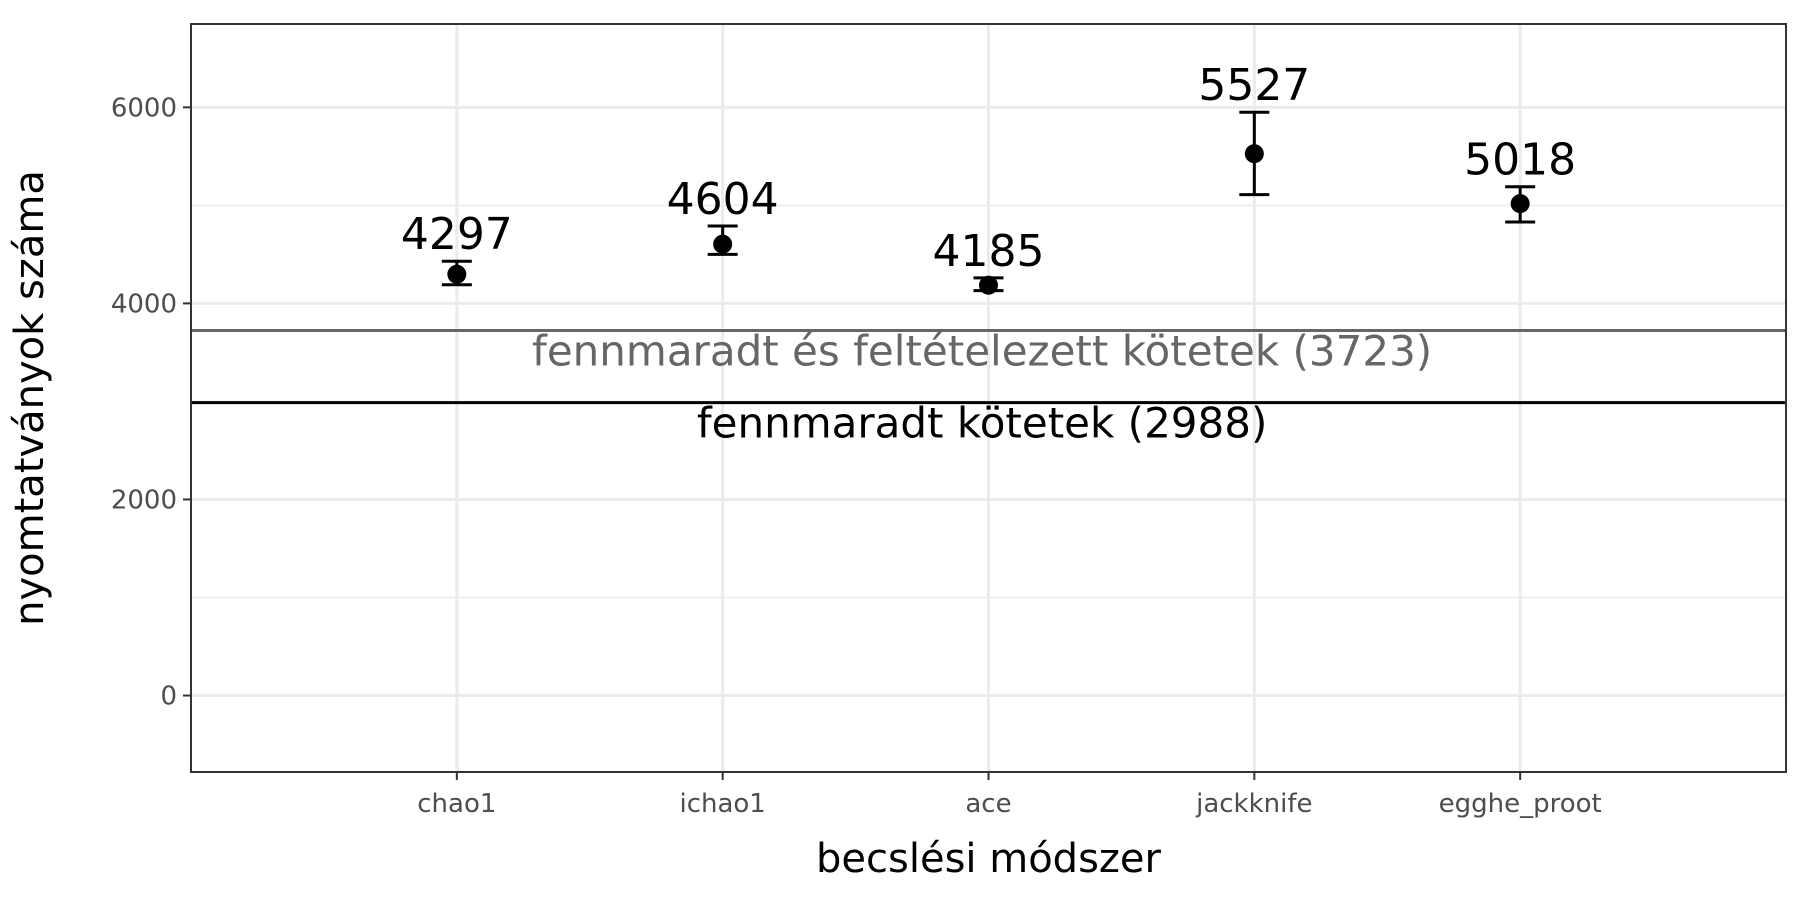  Describe the element at coordinates (1254, 128) in the screenshot. I see `data-point-group: 5527` at that location.